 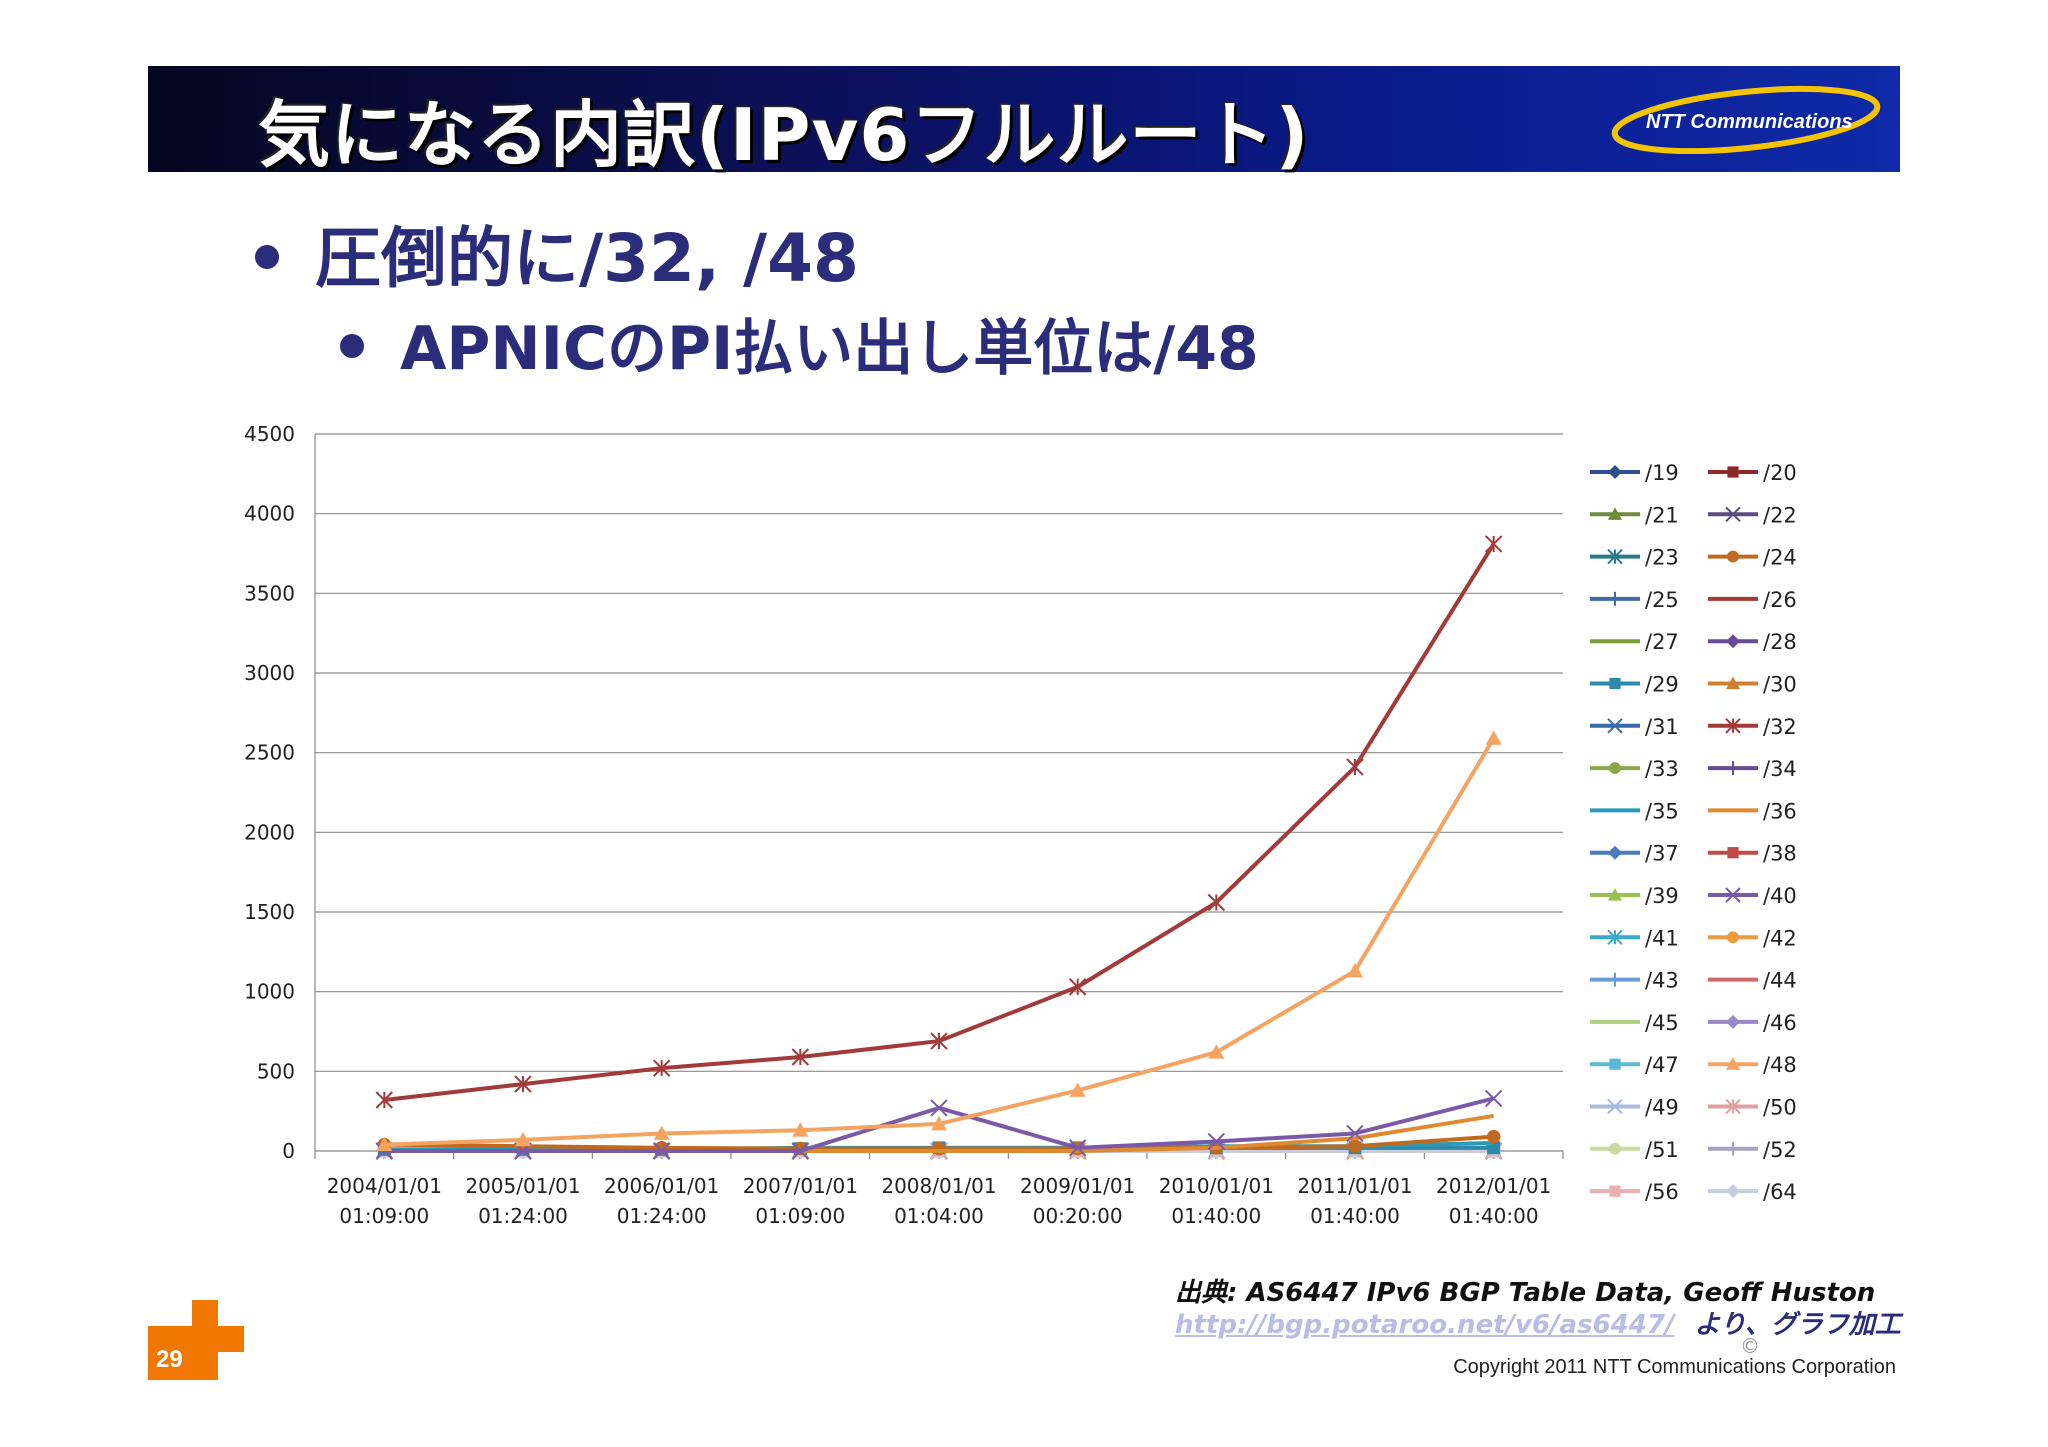 What do you see at coordinates (1780, 515) in the screenshot?
I see `legend-label: /22` at bounding box center [1780, 515].